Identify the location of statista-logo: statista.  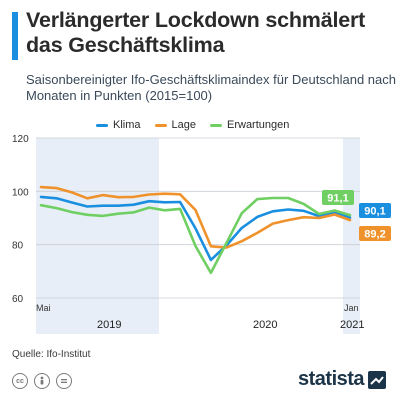
(342, 379).